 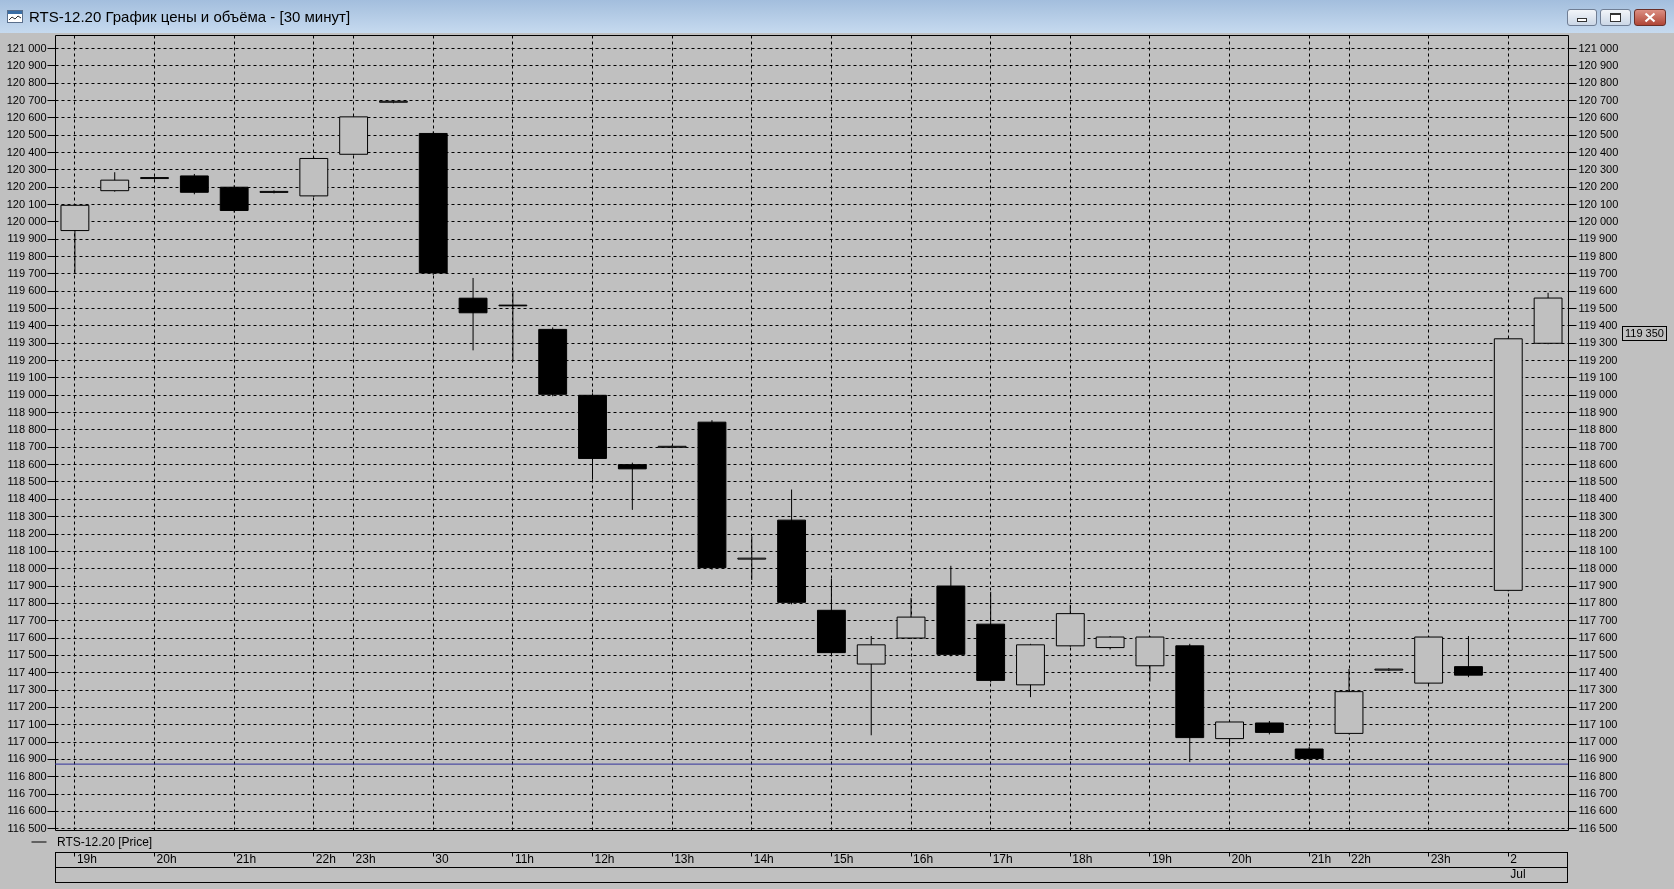 What do you see at coordinates (1002, 858) in the screenshot?
I see `x-tick-label: 17h` at bounding box center [1002, 858].